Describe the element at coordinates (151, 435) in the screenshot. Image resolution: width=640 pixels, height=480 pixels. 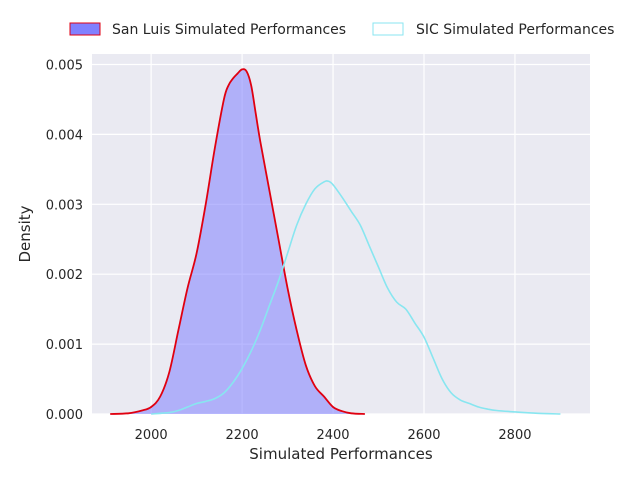
I see `x-tick-label-0: 2000` at that location.